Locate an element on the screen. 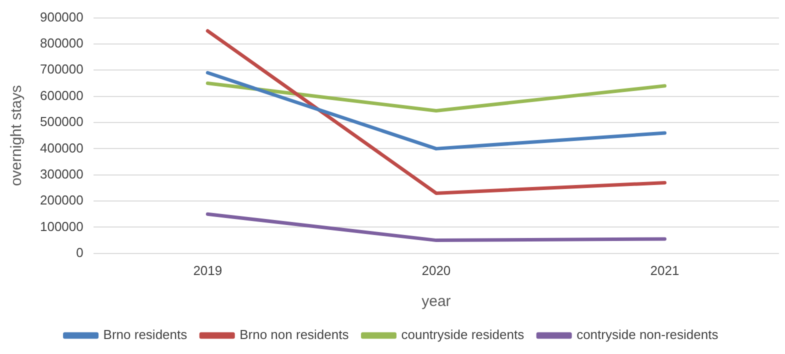 The image size is (785, 354). legend-label: contryside non-residents is located at coordinates (647, 334).